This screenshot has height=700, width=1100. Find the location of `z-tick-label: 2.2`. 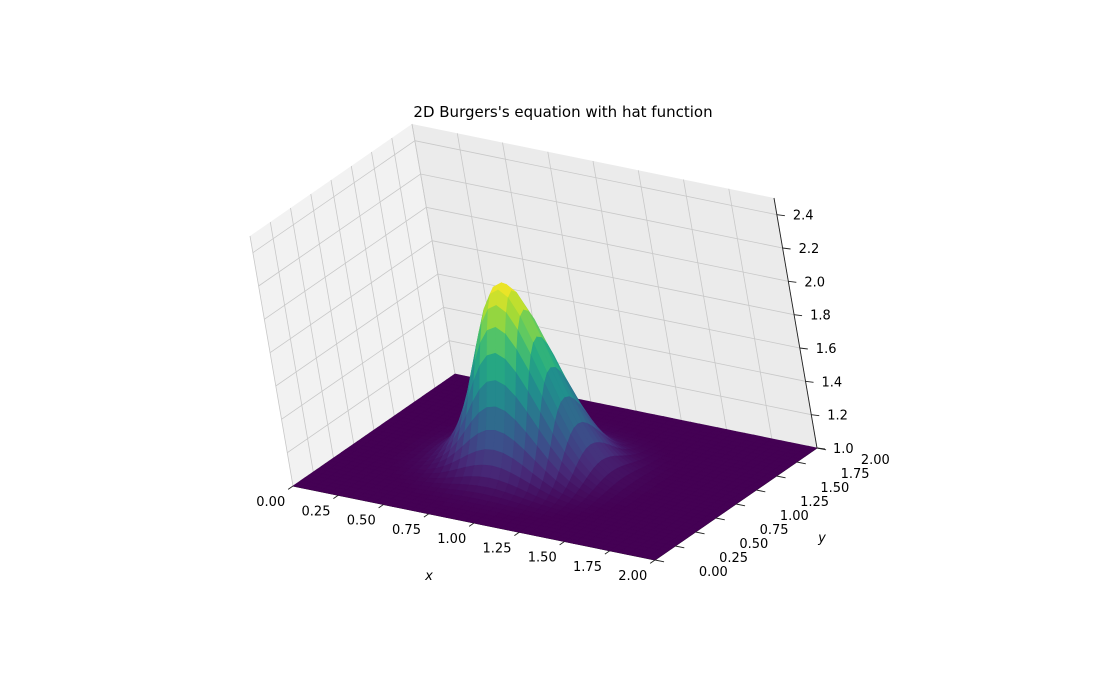

z-tick-label: 2.2 is located at coordinates (809, 249).